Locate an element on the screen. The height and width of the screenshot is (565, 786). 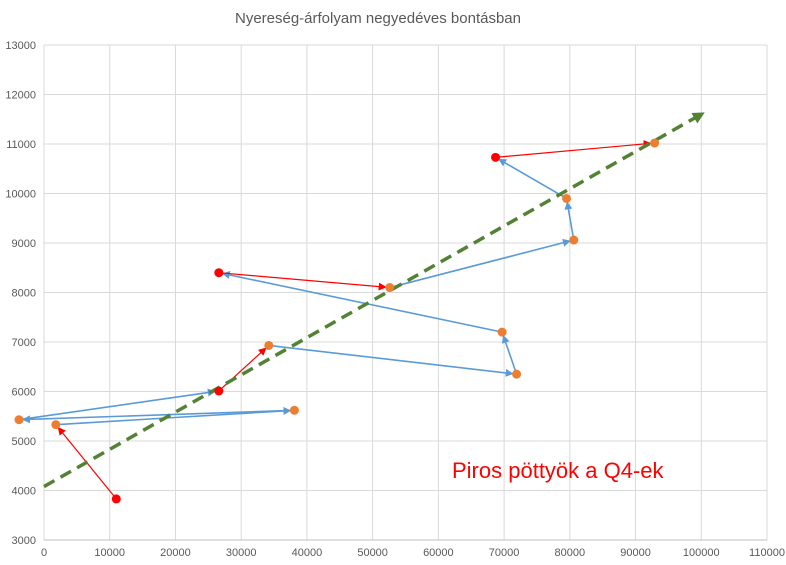
chart-title: Nyereség-árfolyam negyedéves bontásban is located at coordinates (378, 18).